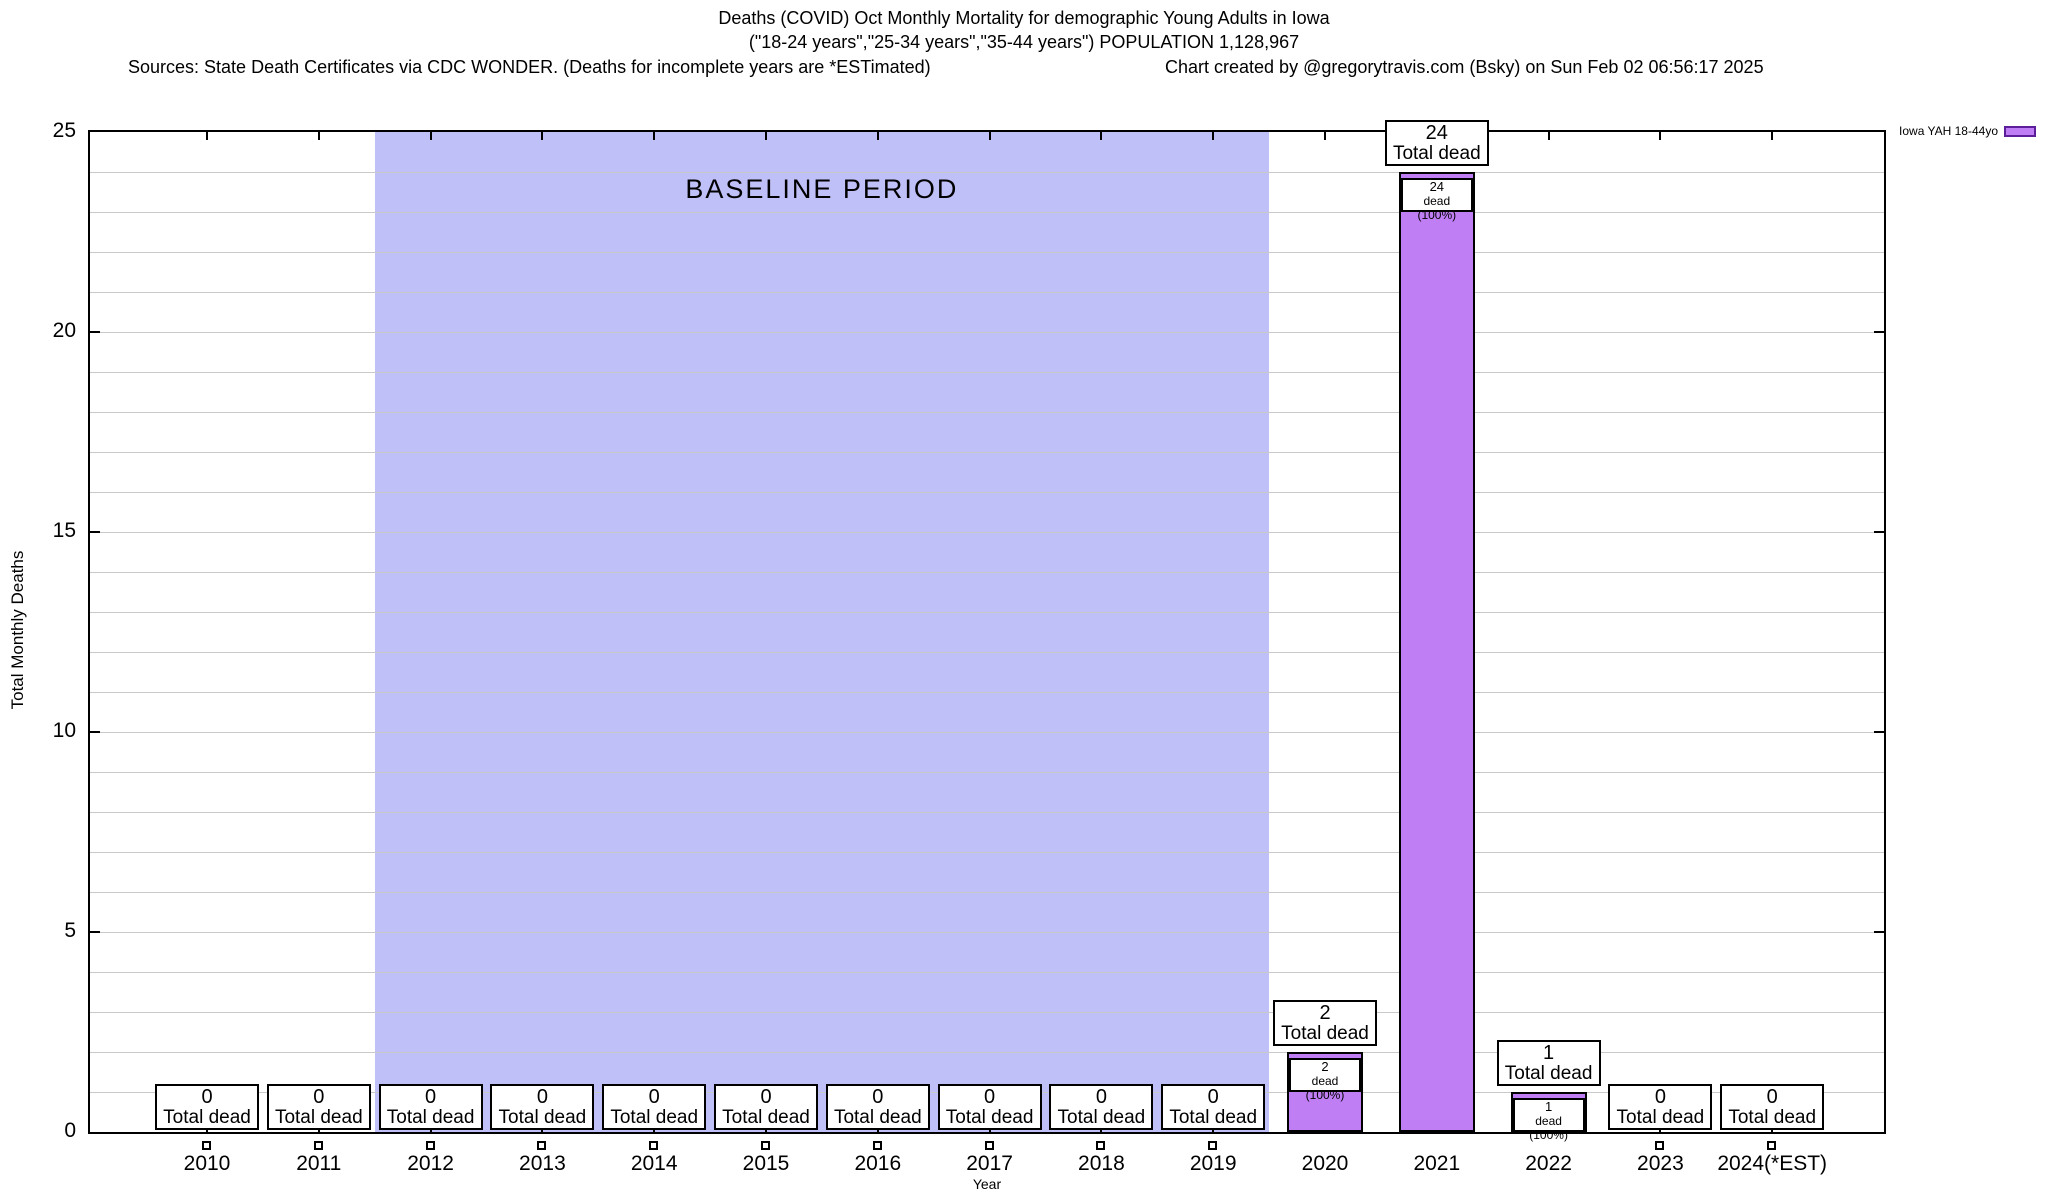 This screenshot has height=1200, width=2048. What do you see at coordinates (1213, 1163) in the screenshot?
I see `x-tick-label: 2019` at bounding box center [1213, 1163].